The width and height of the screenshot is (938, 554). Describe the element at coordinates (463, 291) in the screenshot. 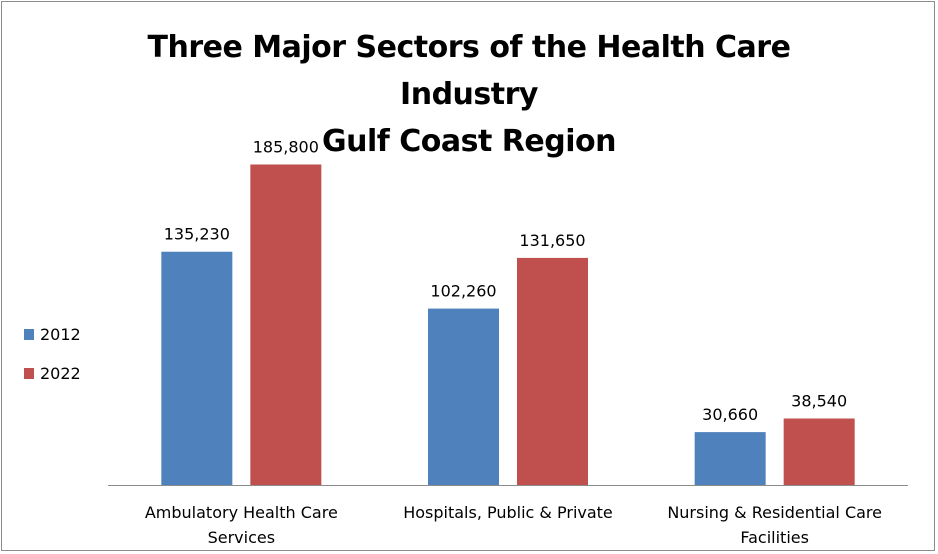

I see `data-label-2012-1: 102,260` at that location.